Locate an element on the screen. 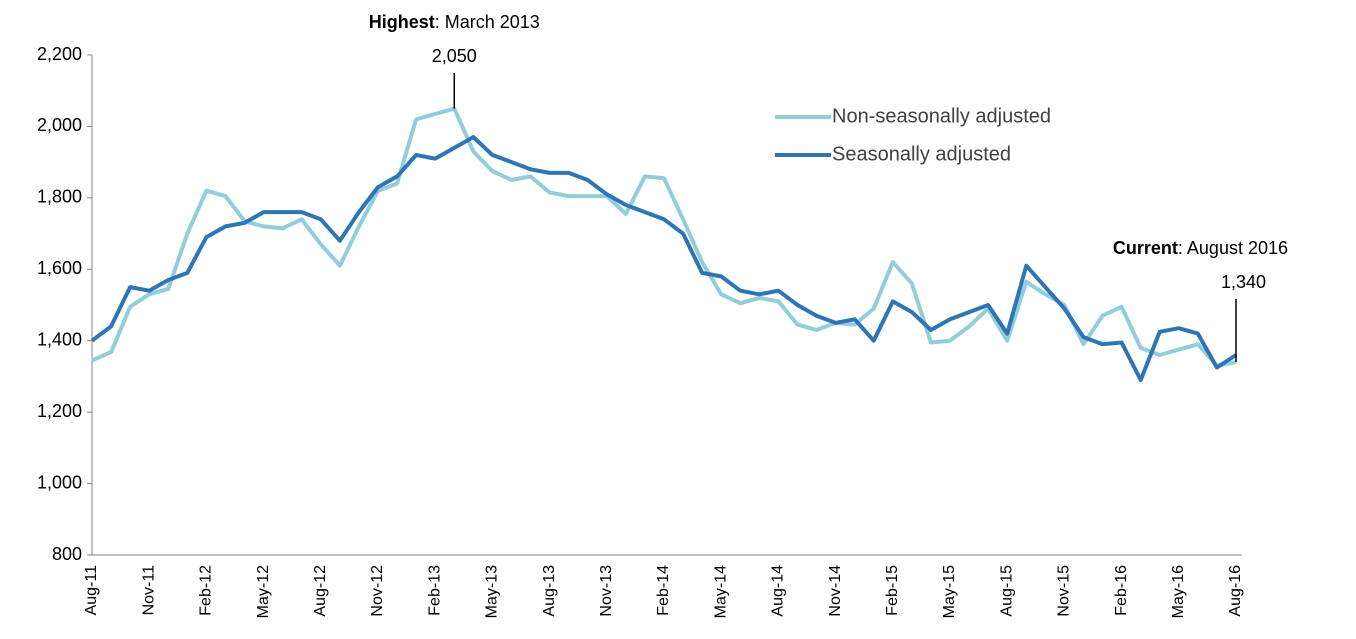  y-tick-label: 800 is located at coordinates (67, 554).